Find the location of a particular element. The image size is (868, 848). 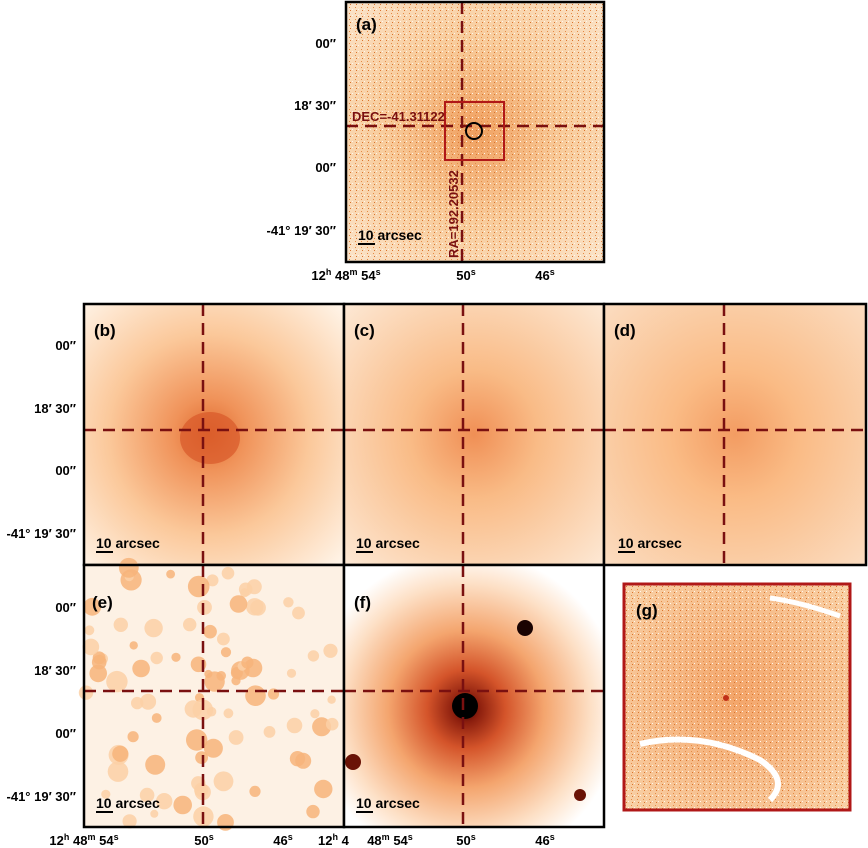

panel-g-label: (g) is located at coordinates (647, 610).